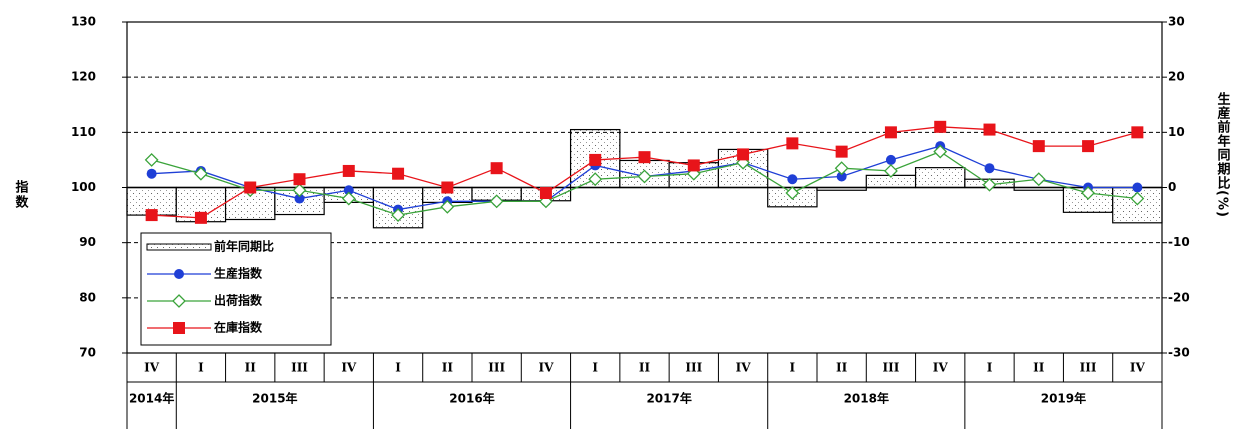  I want to click on year-label: 2017年, so click(668, 398).